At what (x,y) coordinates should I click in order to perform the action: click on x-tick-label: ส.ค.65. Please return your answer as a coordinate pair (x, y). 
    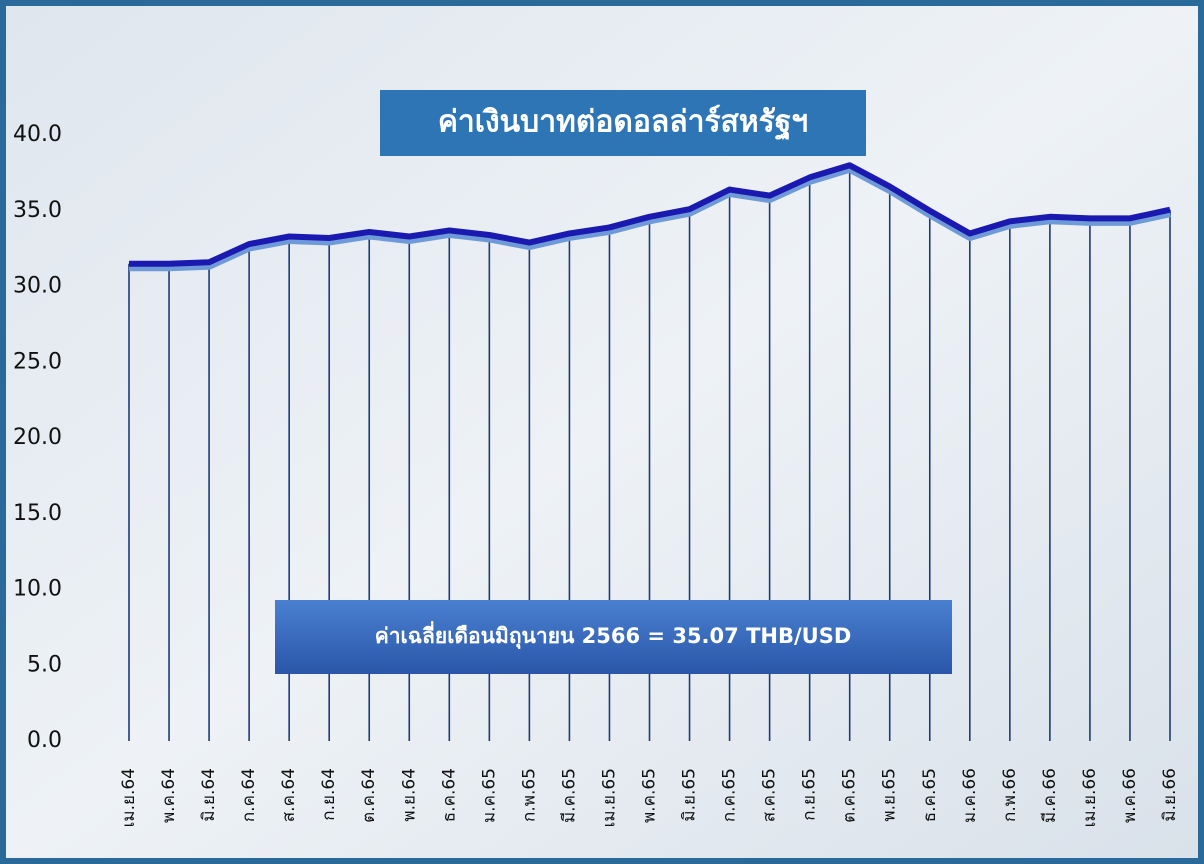
    Looking at the image, I should click on (770, 795).